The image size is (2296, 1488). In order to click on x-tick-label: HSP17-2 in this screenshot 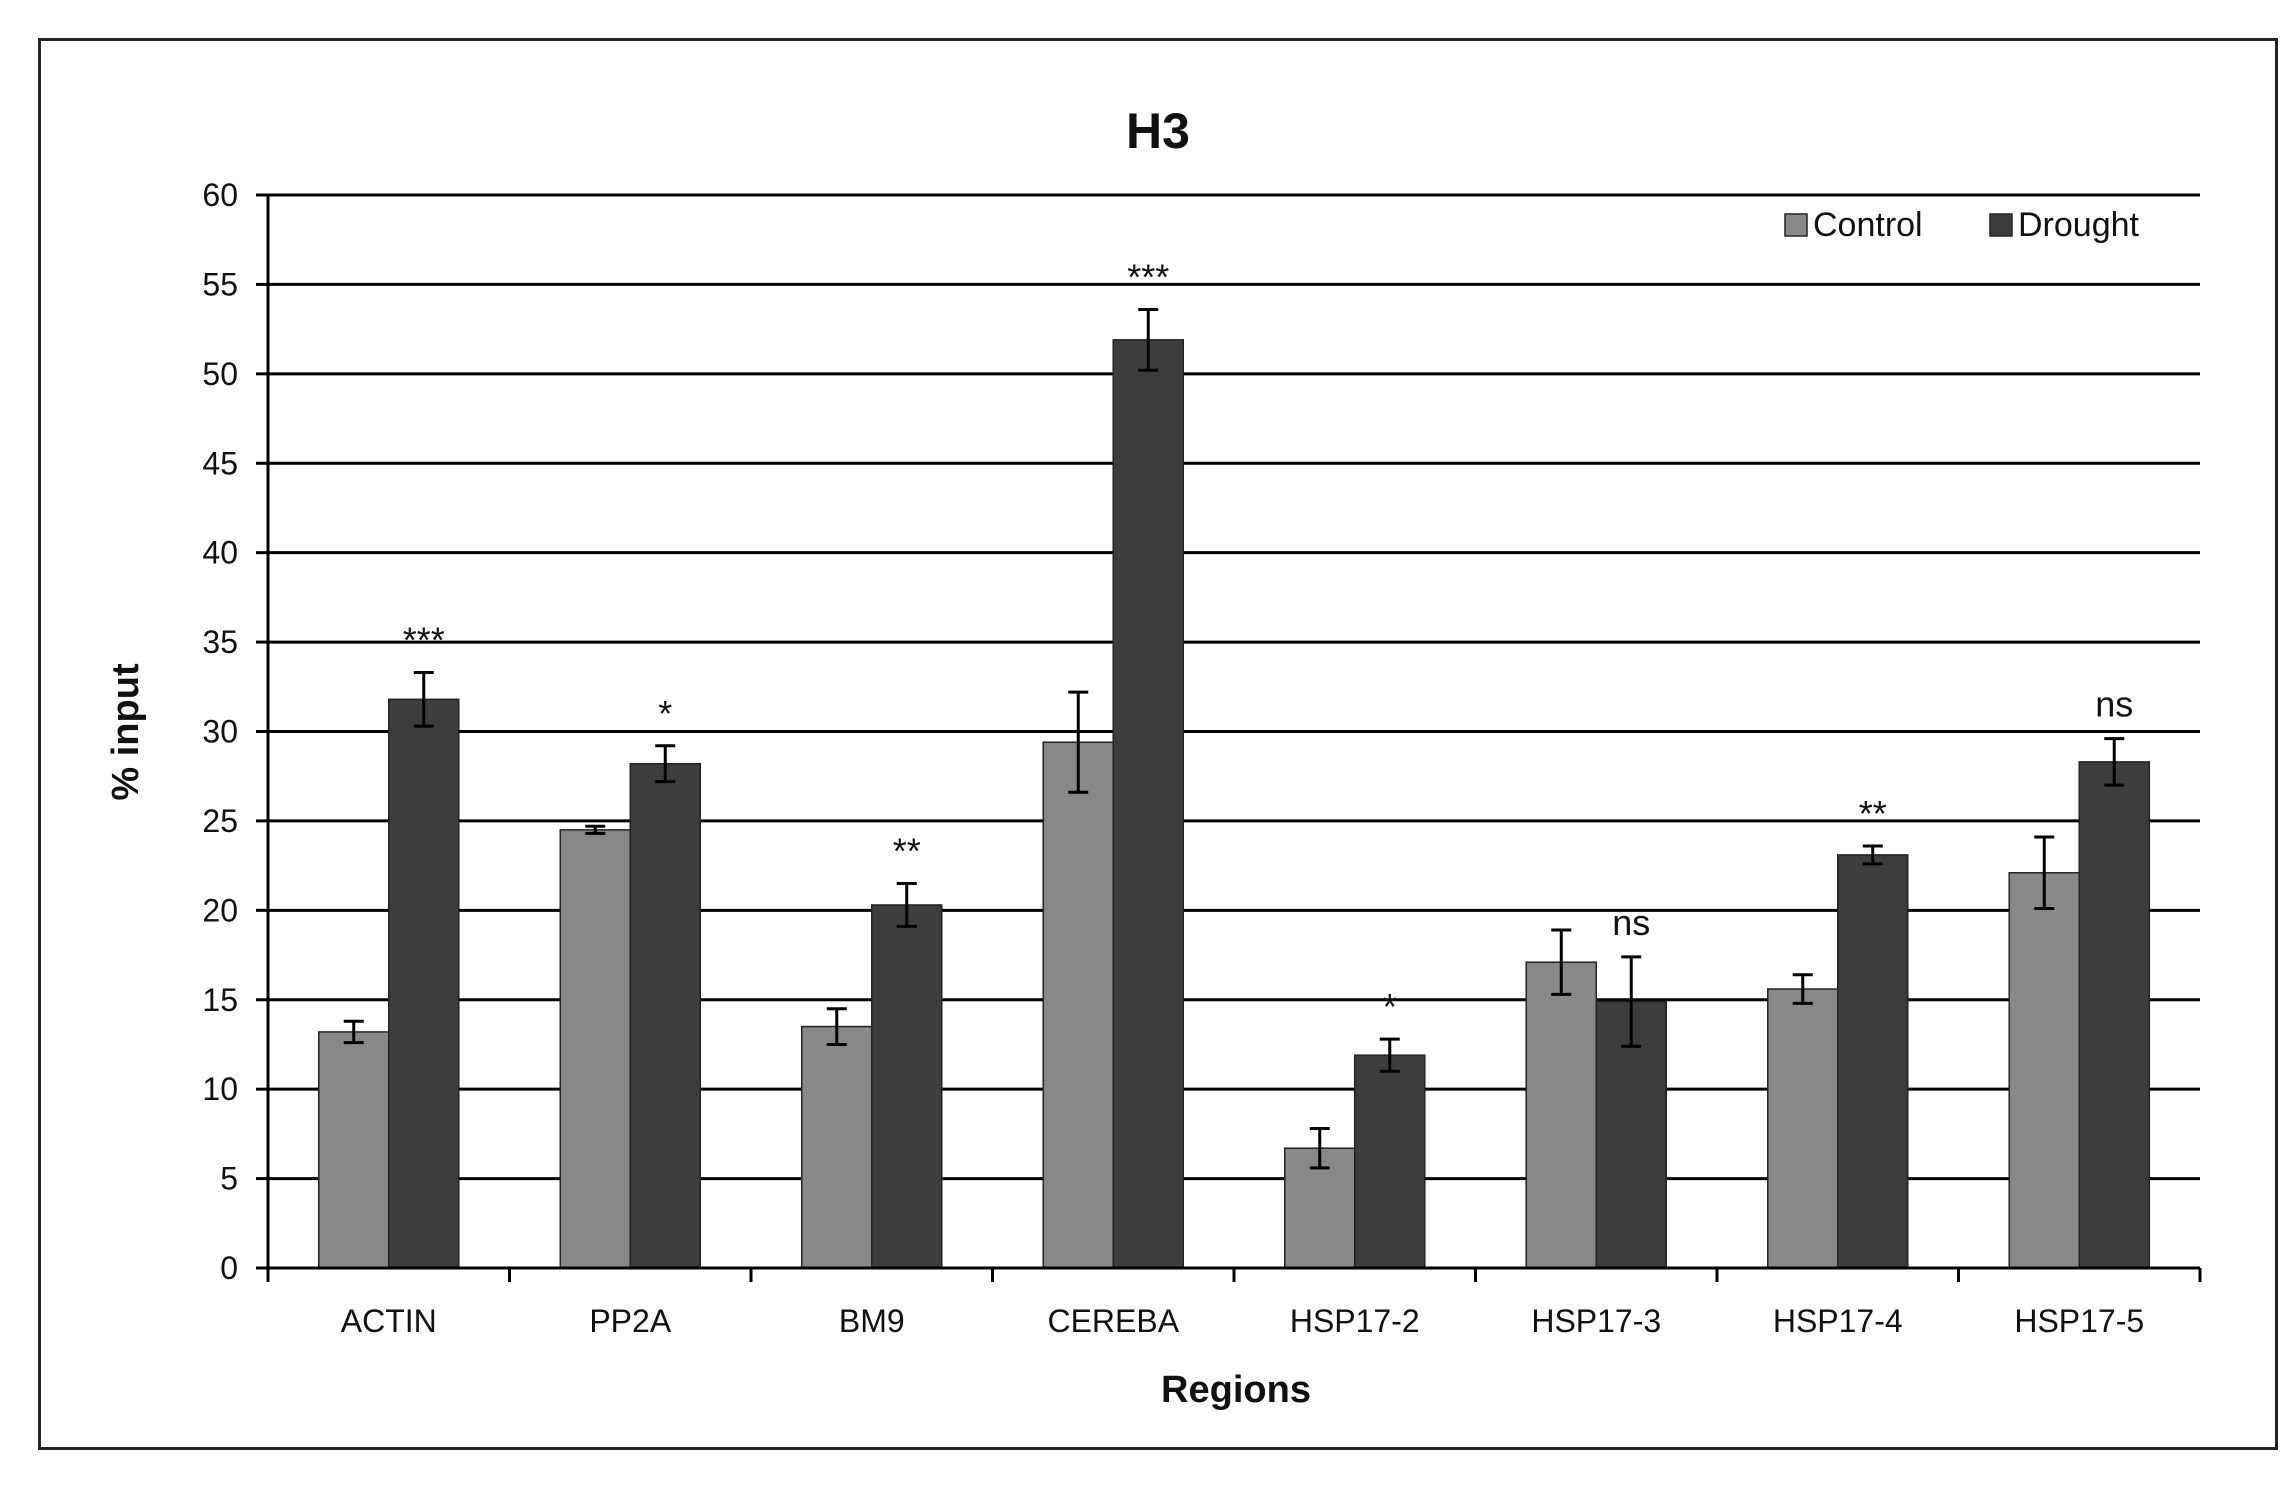, I will do `click(1355, 1321)`.